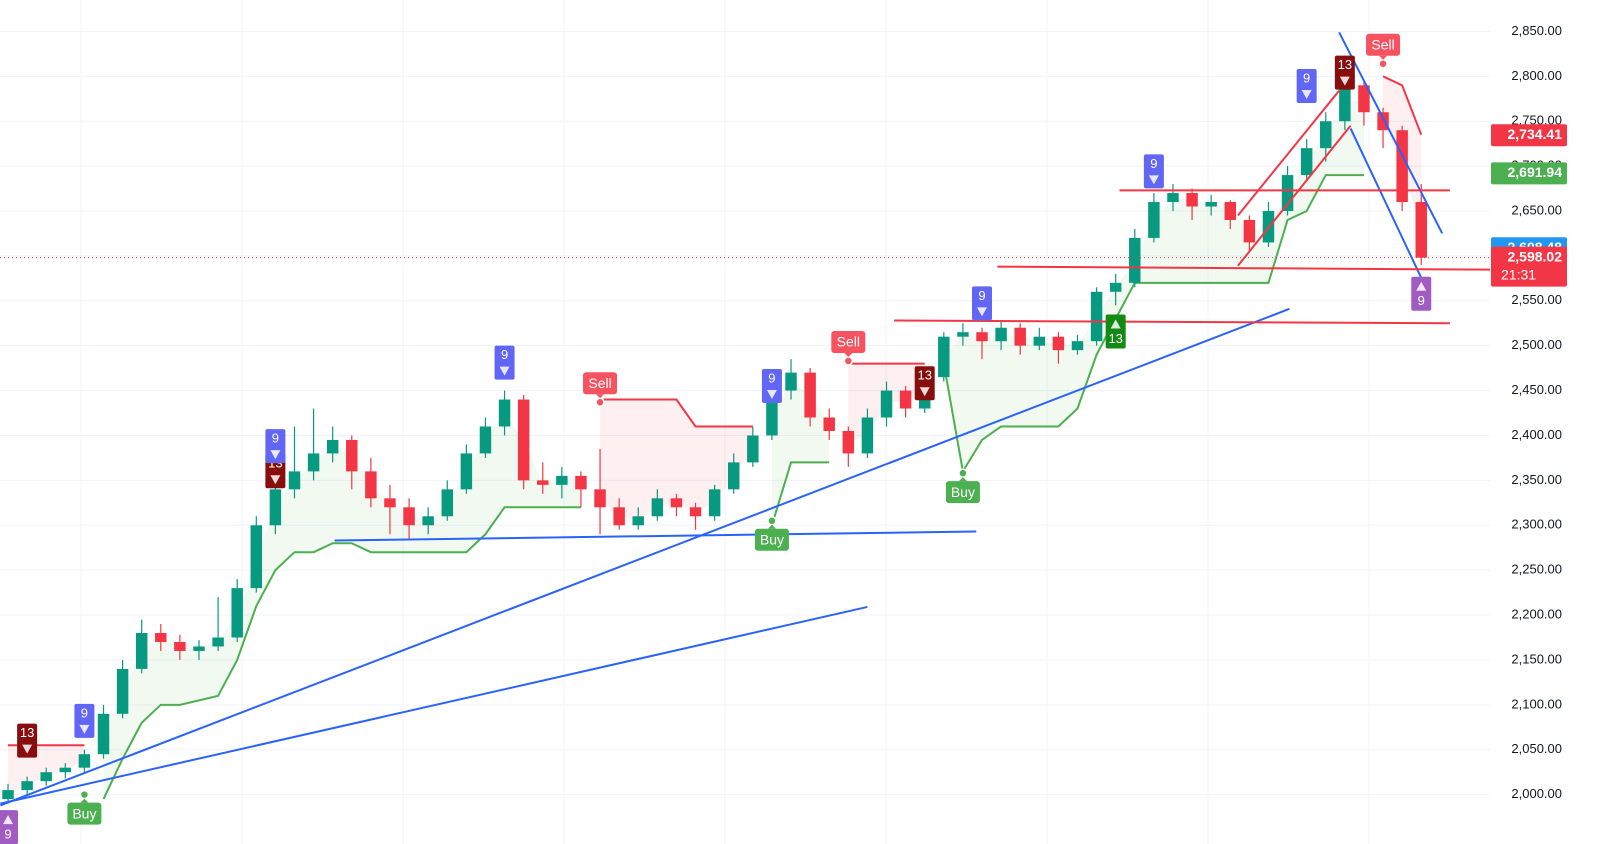  I want to click on y-tick-label: 2,450.00, so click(1536, 389).